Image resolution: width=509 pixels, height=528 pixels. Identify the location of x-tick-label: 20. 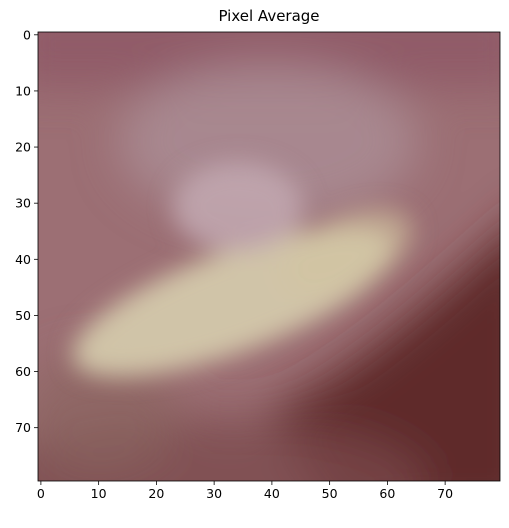
(156, 493).